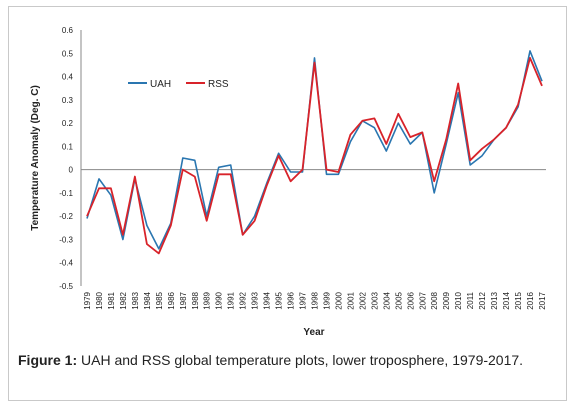 The image size is (575, 407). Describe the element at coordinates (291, 300) in the screenshot. I see `x-tick-label: 1996` at that location.